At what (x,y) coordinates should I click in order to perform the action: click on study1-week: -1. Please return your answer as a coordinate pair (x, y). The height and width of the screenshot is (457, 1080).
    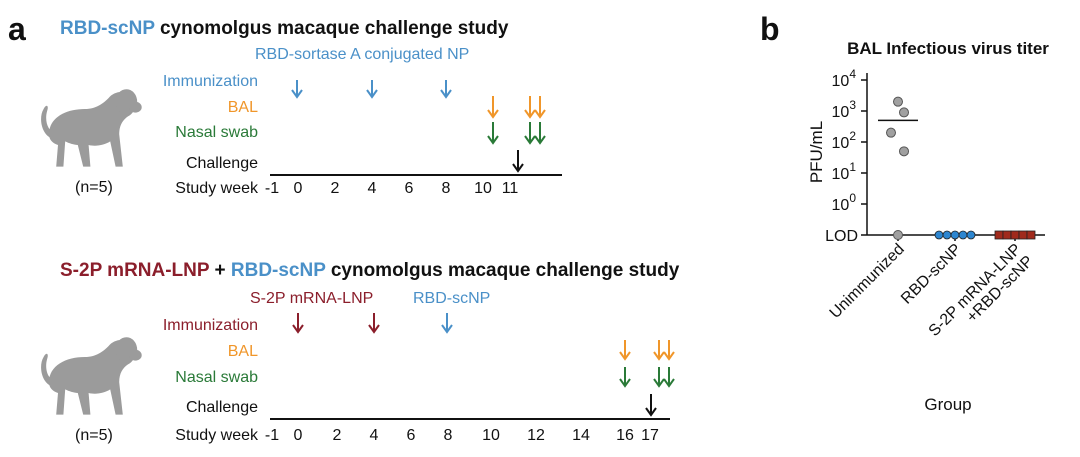
    Looking at the image, I should click on (272, 188).